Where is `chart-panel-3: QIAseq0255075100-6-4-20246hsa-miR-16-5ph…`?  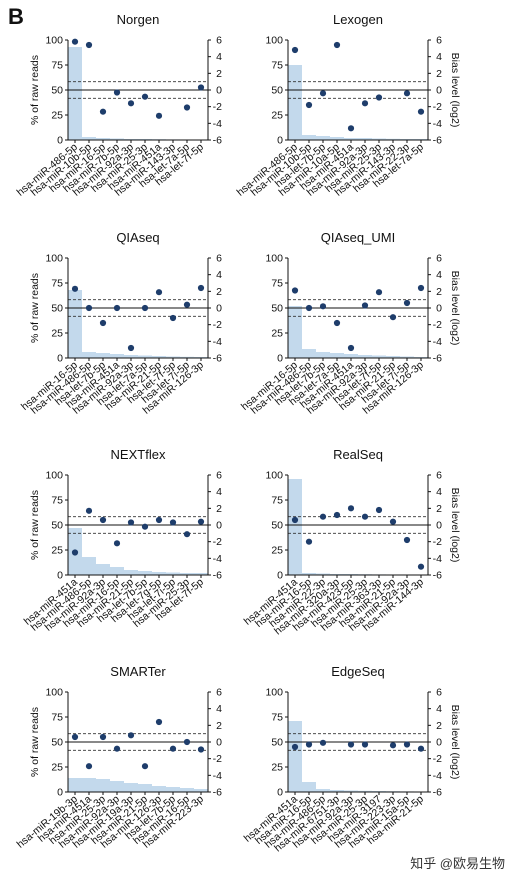 chart-panel-3: QIAseq0255075100-6-4-20246hsa-miR-16-5ph… is located at coordinates (120, 323).